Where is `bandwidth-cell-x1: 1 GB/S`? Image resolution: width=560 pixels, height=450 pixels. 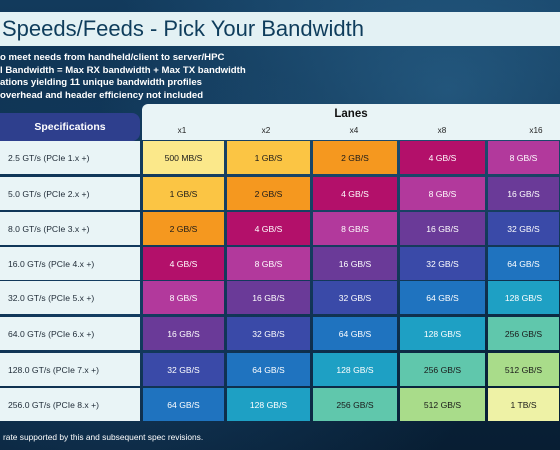 bandwidth-cell-x1: 1 GB/S is located at coordinates (183, 193).